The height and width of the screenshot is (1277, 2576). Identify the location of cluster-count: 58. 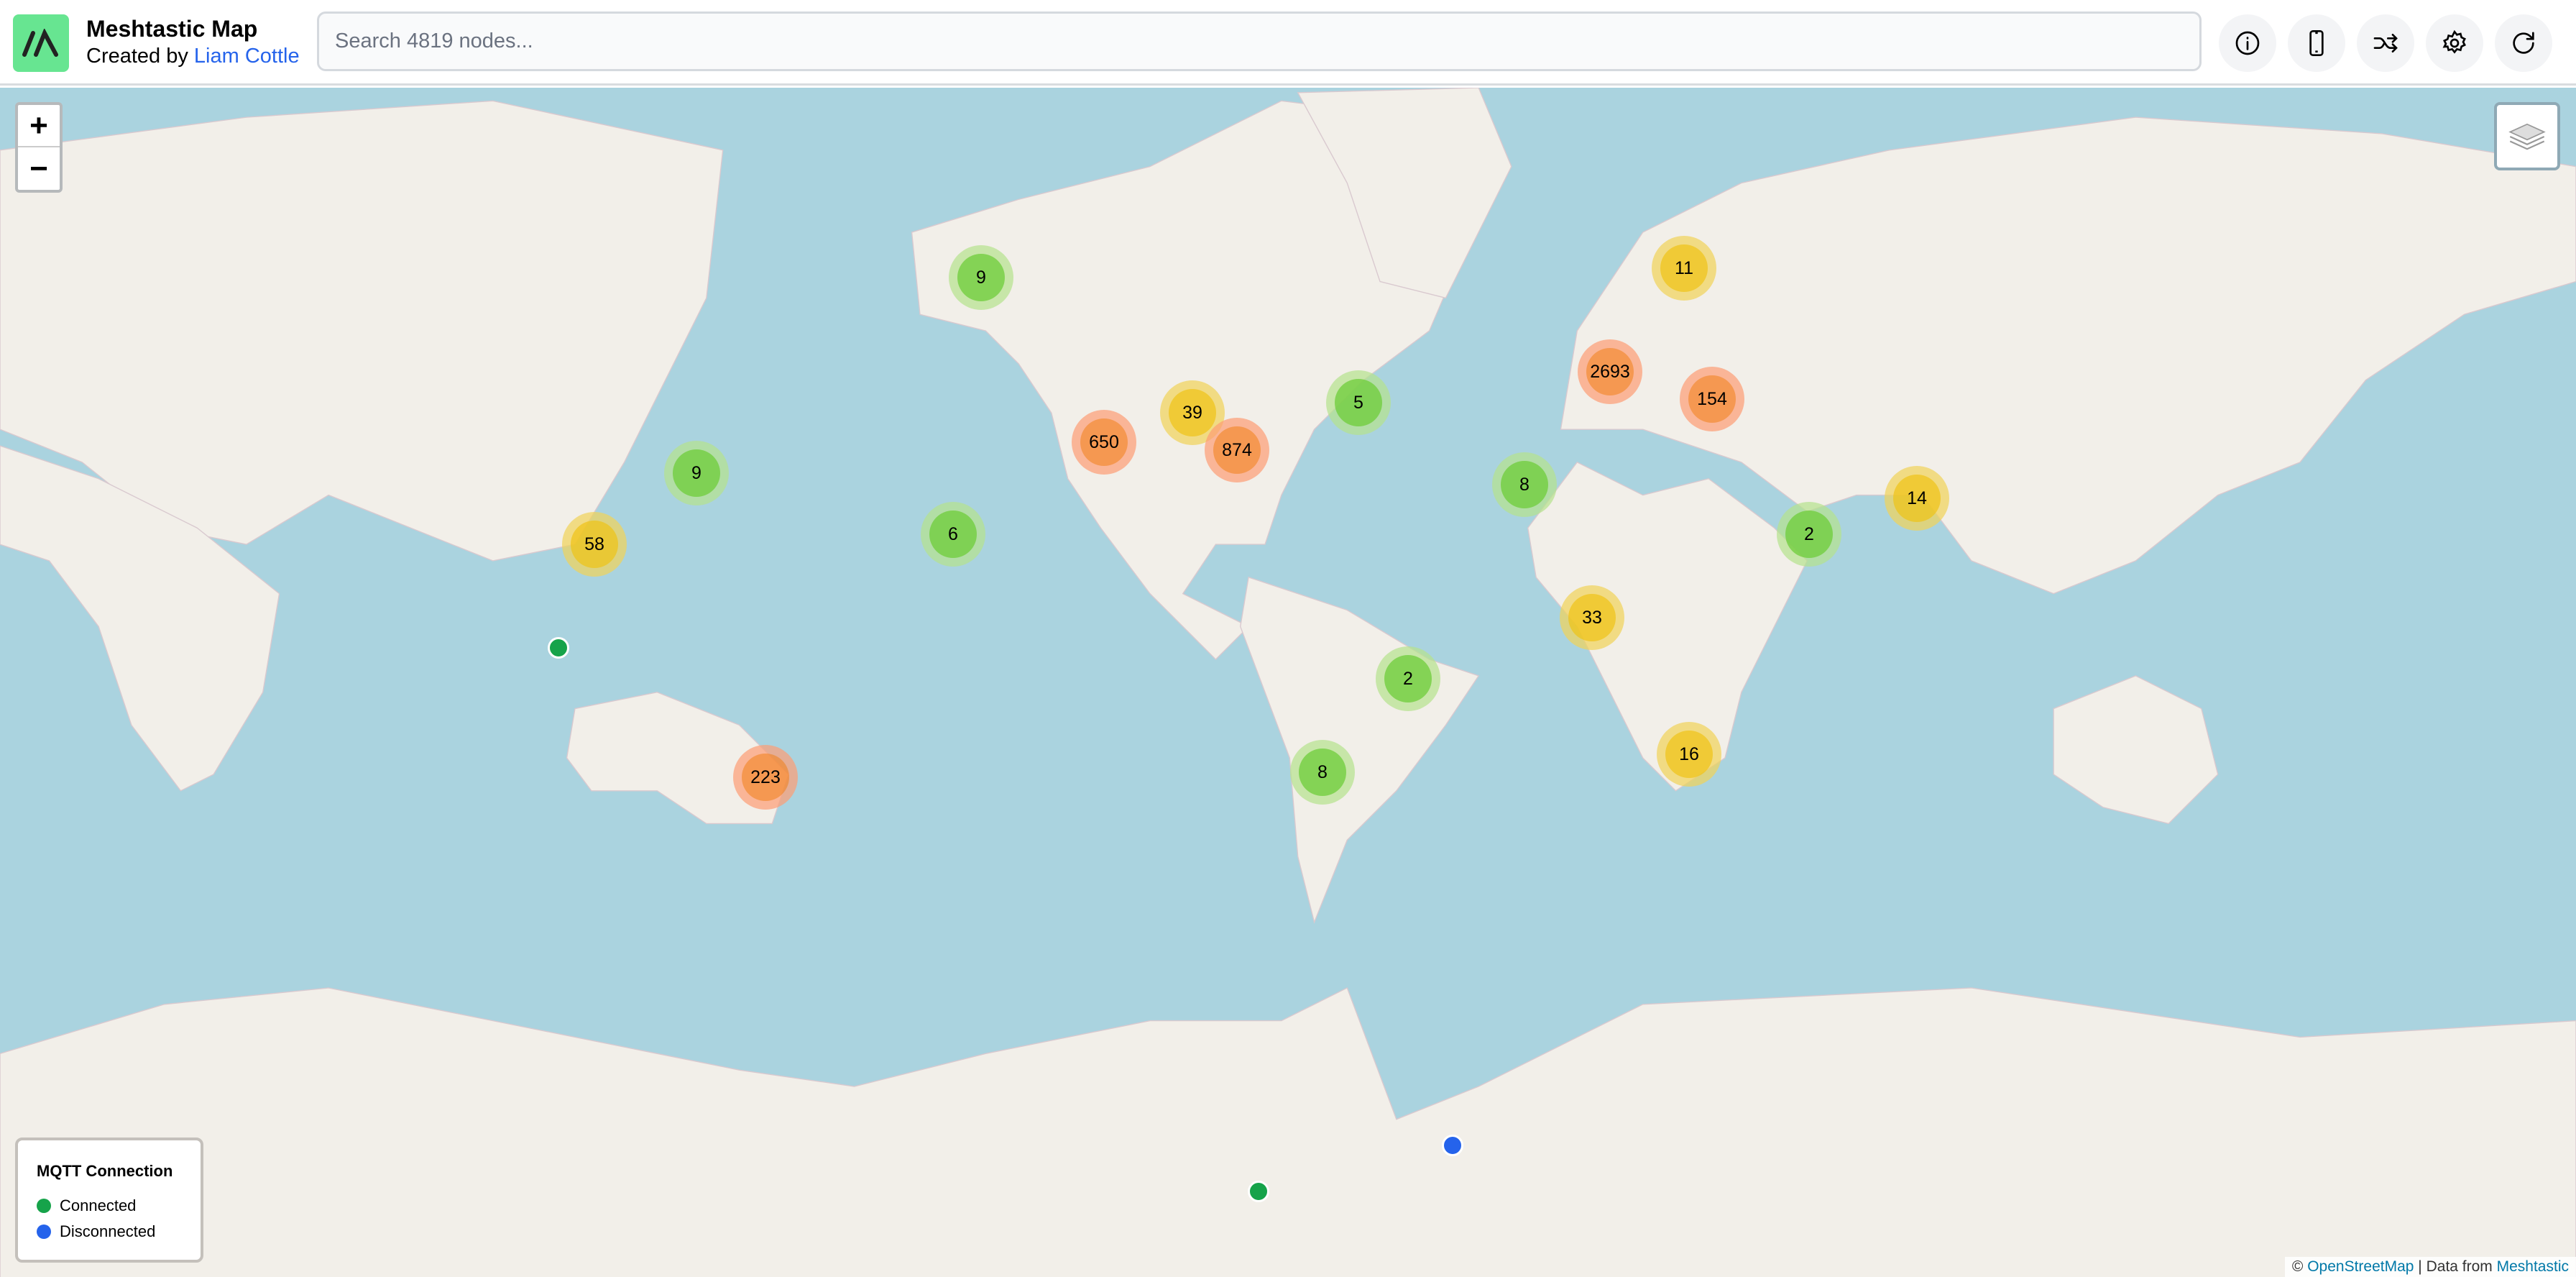
(594, 544).